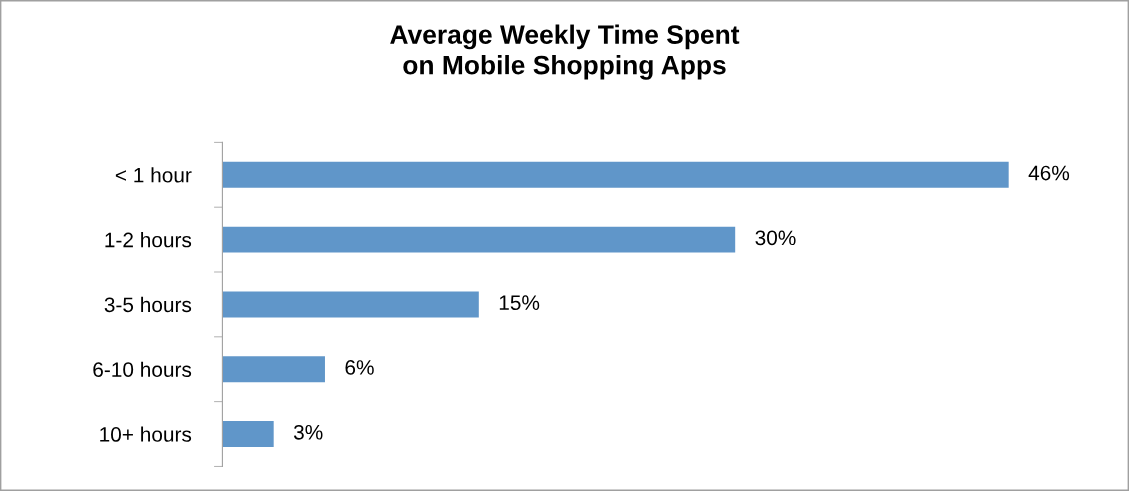 The height and width of the screenshot is (491, 1129). Describe the element at coordinates (1049, 173) in the screenshot. I see `data-label: 46%` at that location.